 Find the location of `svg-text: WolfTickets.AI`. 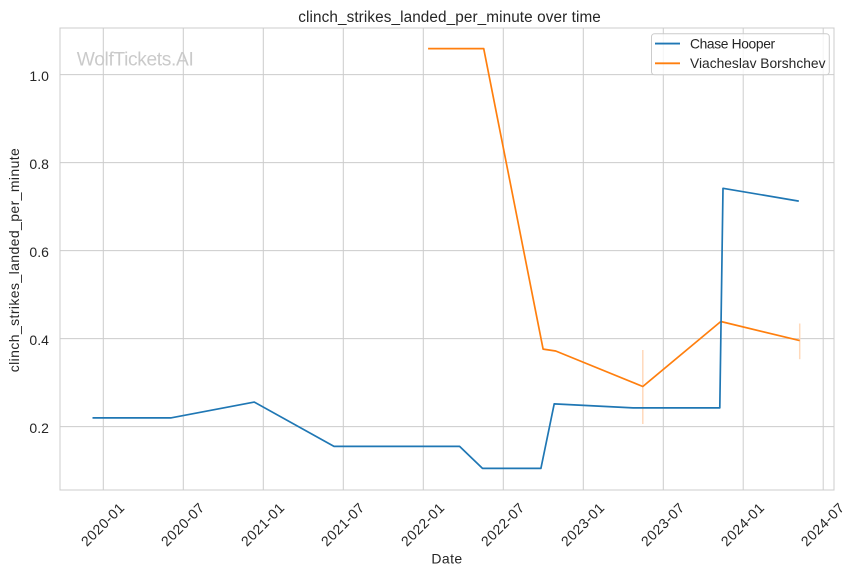

svg-text: WolfTickets.AI is located at coordinates (135, 59).